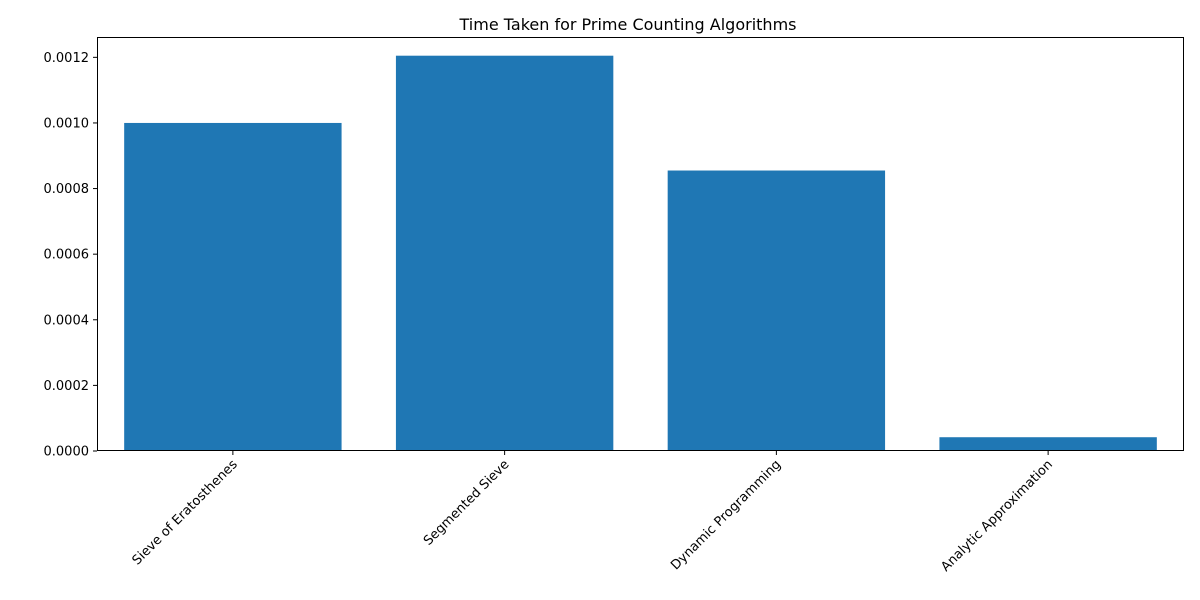 Image resolution: width=1200 pixels, height=600 pixels. What do you see at coordinates (467, 503) in the screenshot?
I see `x-tick-label-1: Segmented Sieve` at bounding box center [467, 503].